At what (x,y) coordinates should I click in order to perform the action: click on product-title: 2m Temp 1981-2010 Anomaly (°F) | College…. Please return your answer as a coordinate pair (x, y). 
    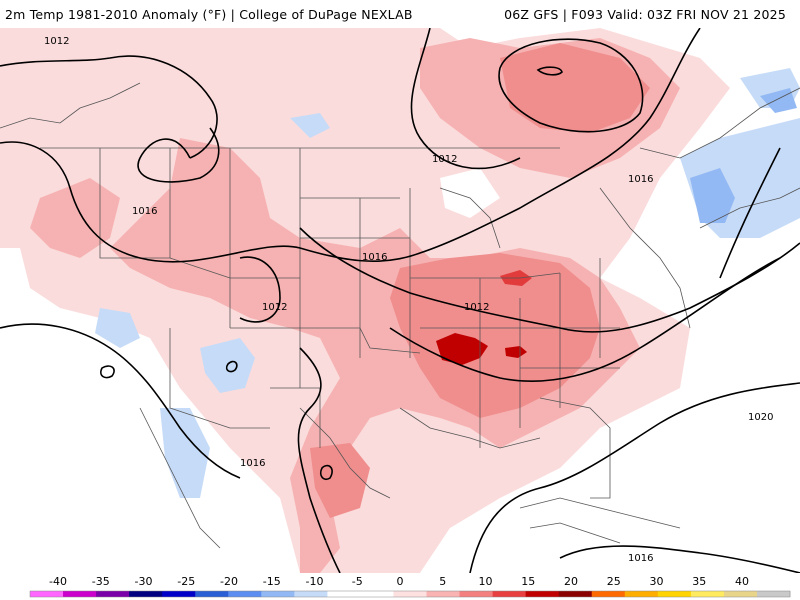
    Looking at the image, I should click on (209, 14).